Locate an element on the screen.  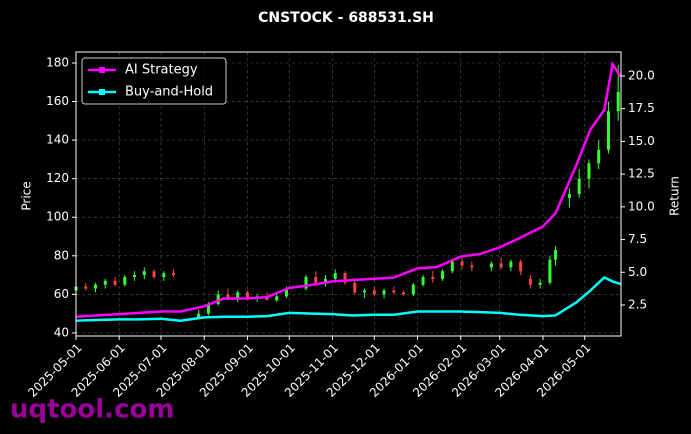
legend-box is located at coordinates (154, 81).